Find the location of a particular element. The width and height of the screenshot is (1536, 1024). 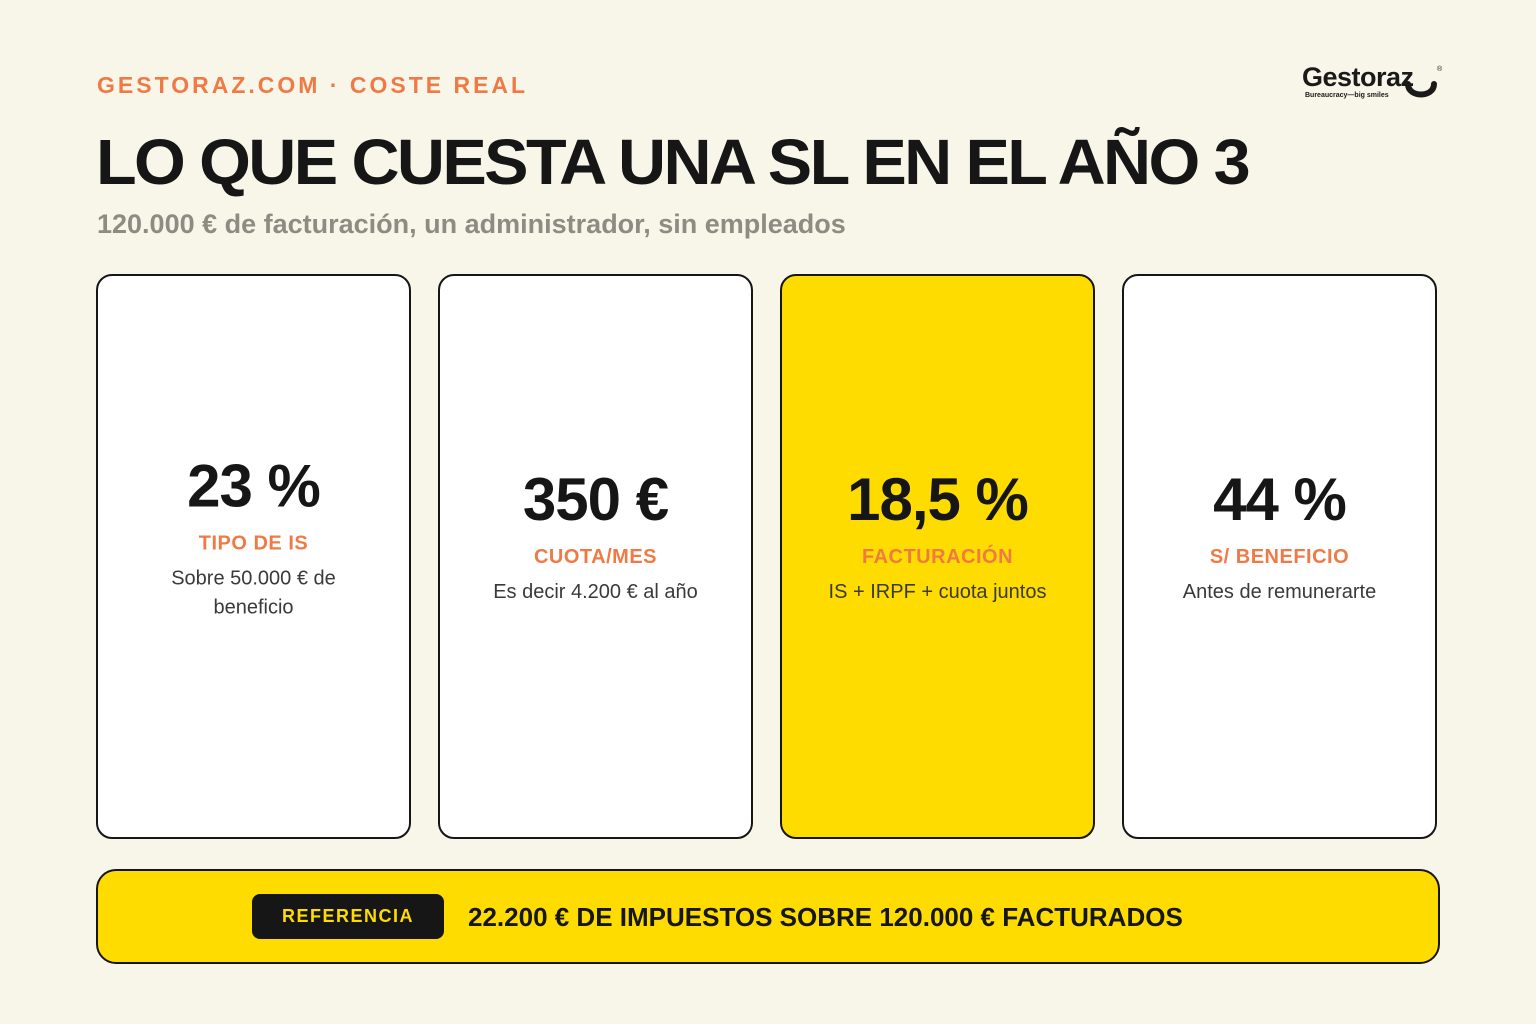

stat-label: FACTURACIÓN is located at coordinates (937, 556).